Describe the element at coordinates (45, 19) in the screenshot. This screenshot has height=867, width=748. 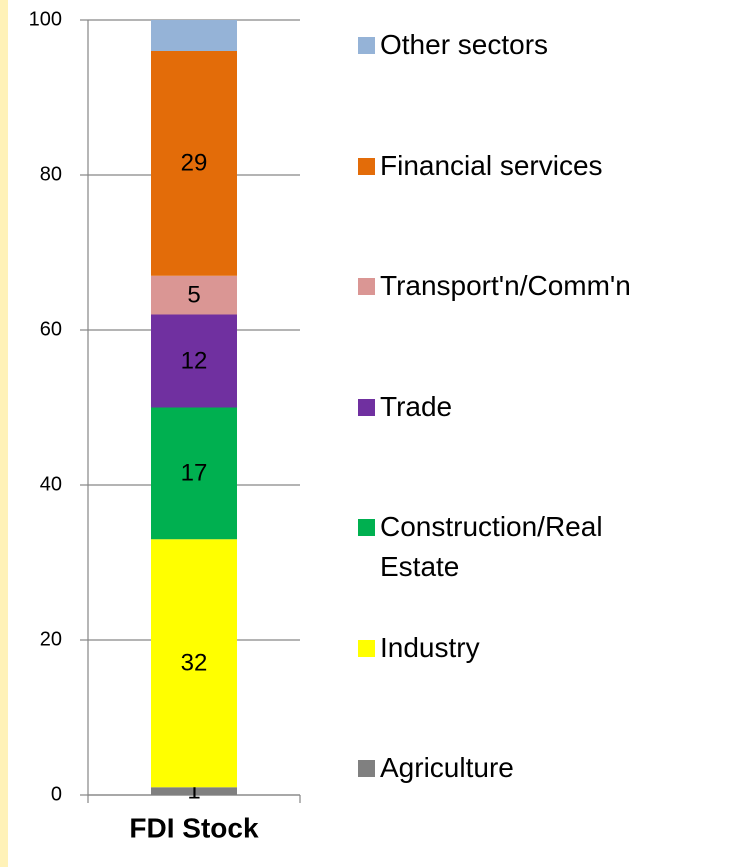
I see `y-tick-label: 100` at that location.